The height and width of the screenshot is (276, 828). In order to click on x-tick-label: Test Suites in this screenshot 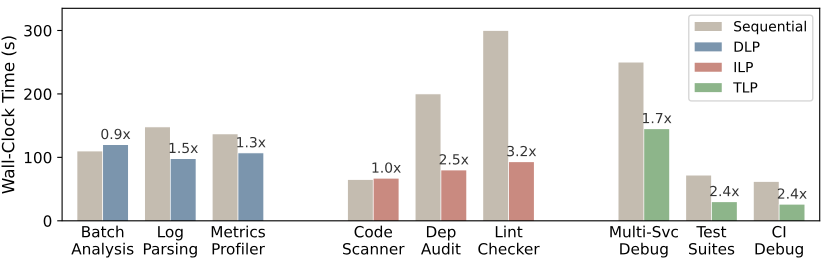, I will do `click(711, 240)`.